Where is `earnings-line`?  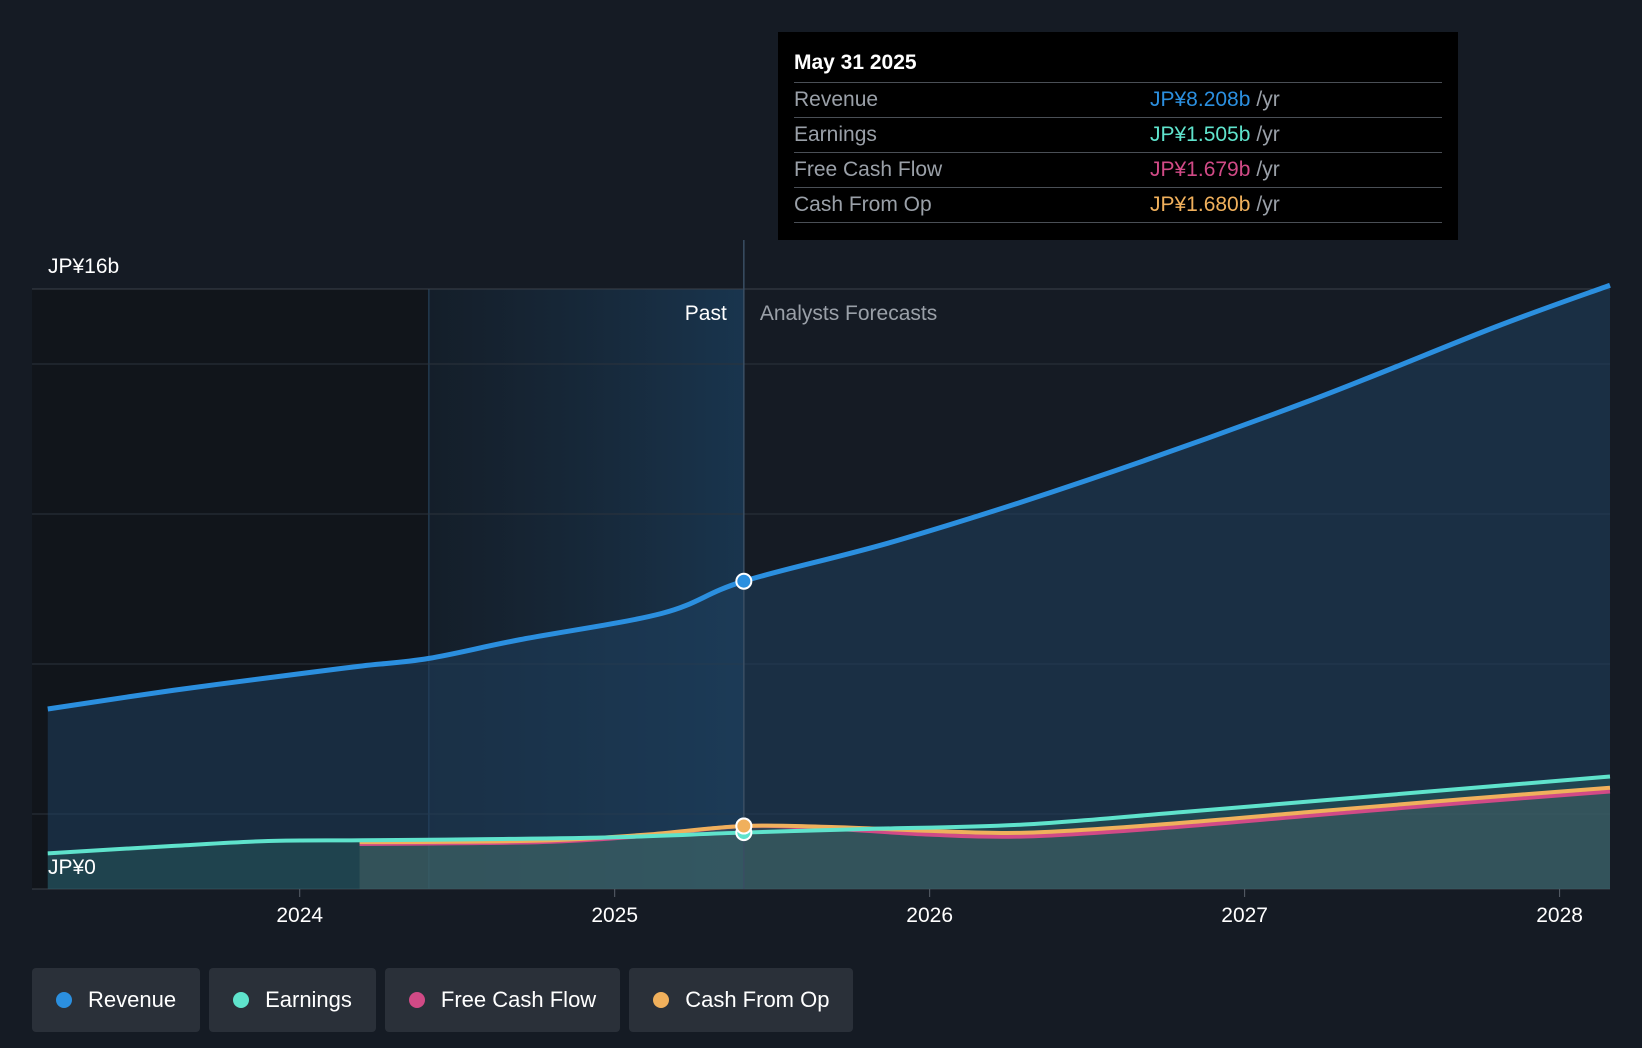 earnings-line is located at coordinates (829, 815).